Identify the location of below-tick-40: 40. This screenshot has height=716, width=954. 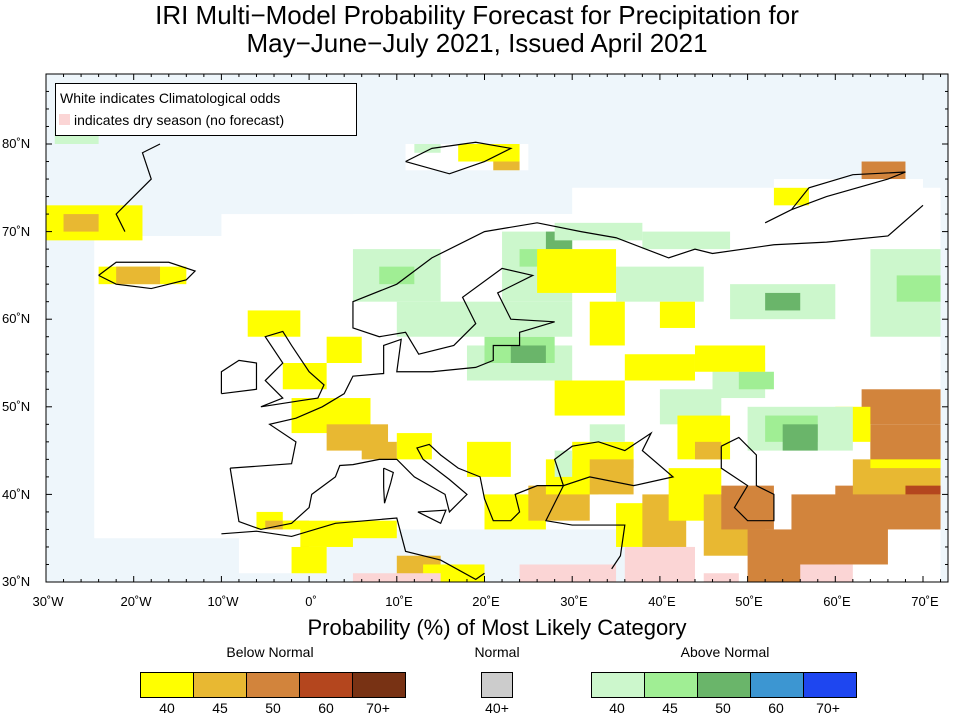
(167, 708).